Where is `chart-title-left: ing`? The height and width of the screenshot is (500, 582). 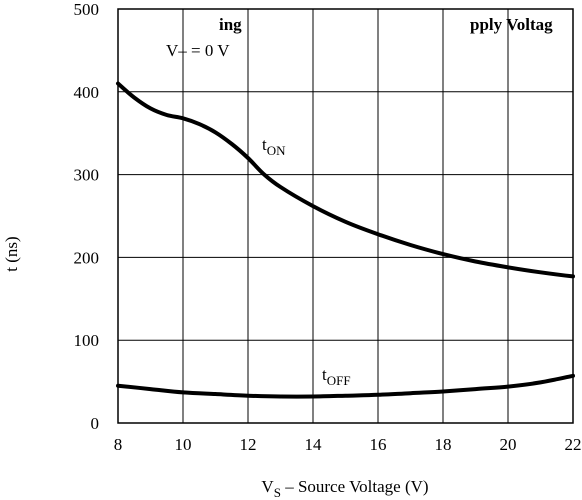 chart-title-left: ing is located at coordinates (230, 24).